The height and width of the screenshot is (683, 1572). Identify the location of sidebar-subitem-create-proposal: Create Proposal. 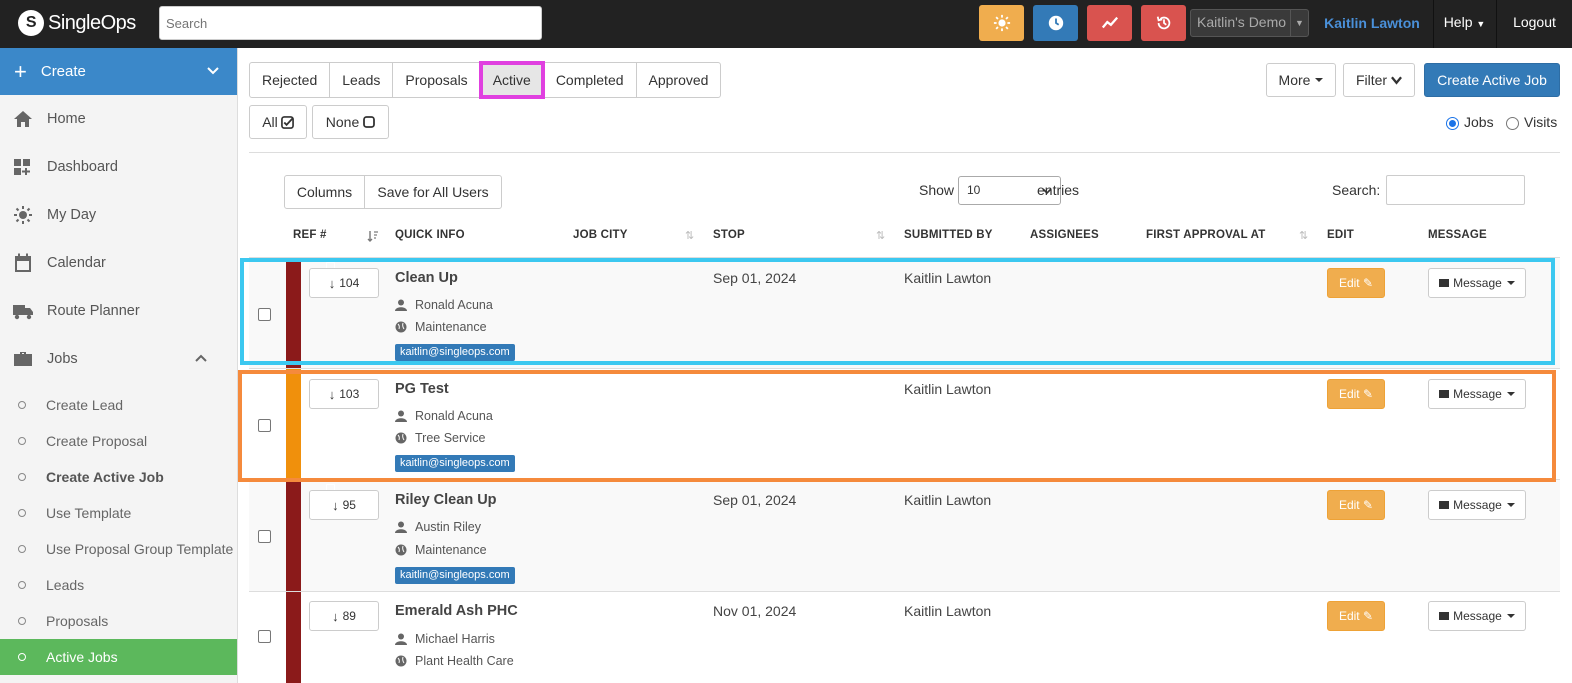
(118, 441).